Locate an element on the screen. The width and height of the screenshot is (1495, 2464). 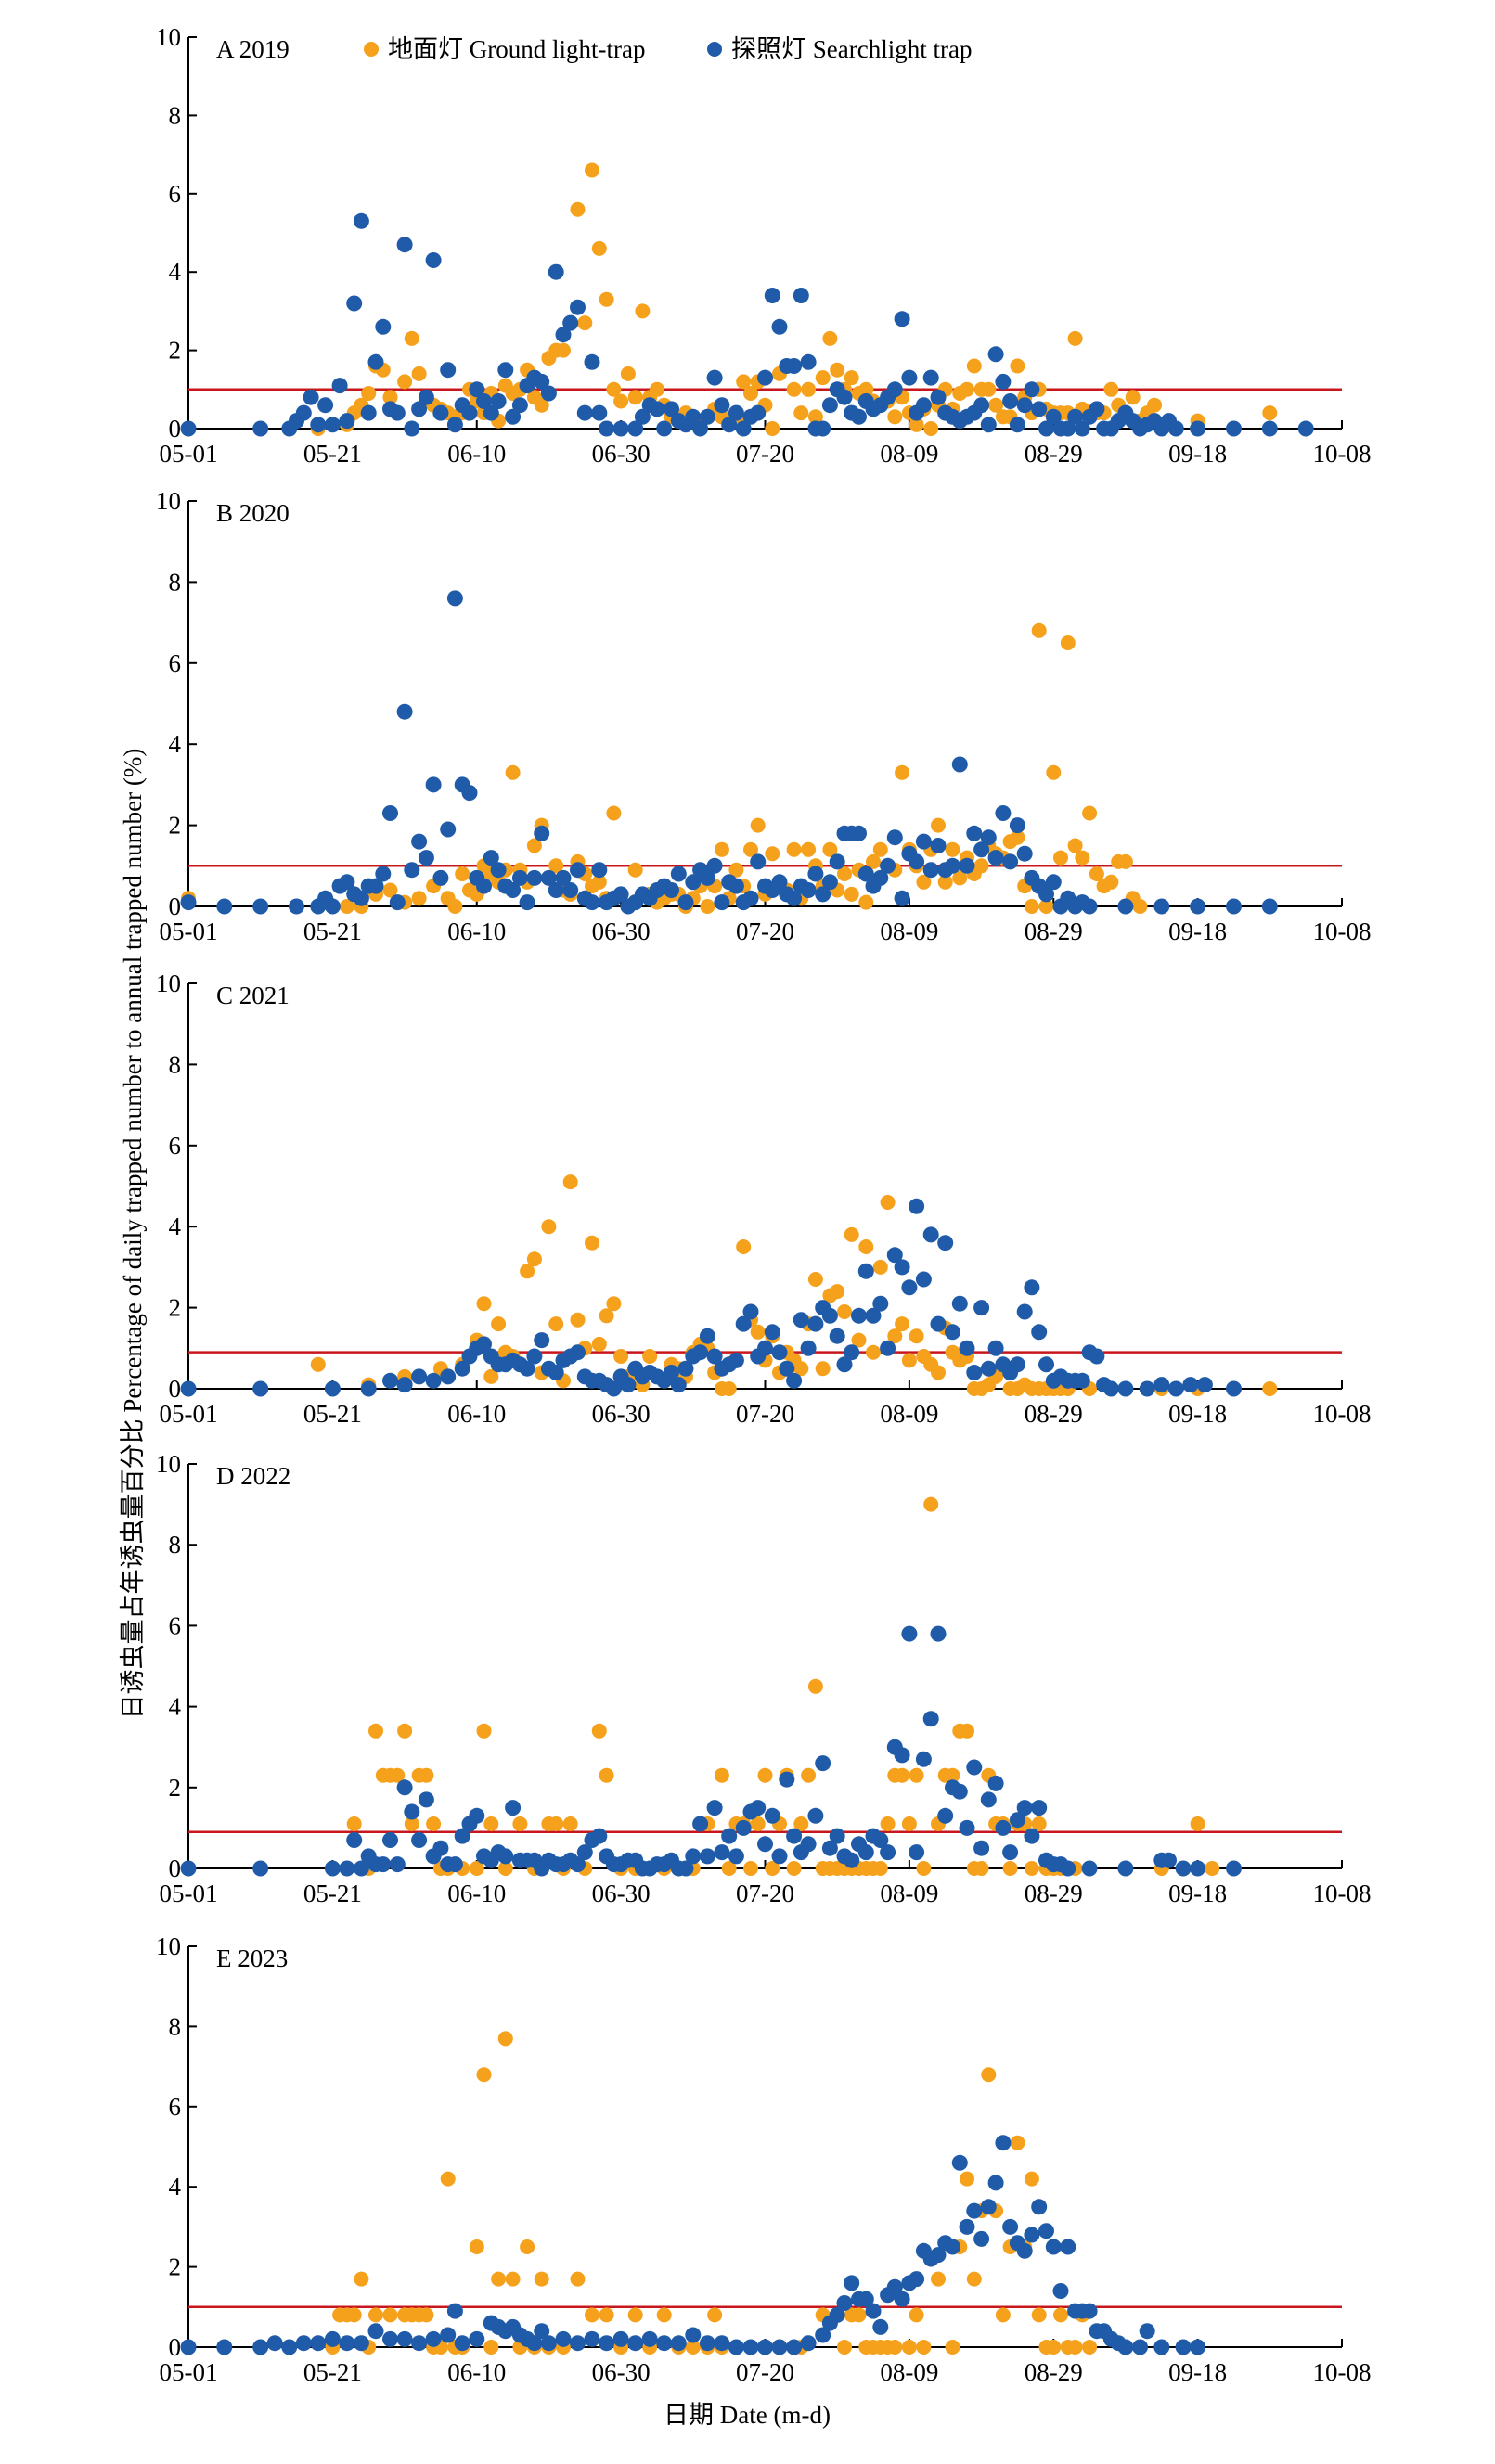
x-tick-label: 08-09 is located at coordinates (909, 1414).